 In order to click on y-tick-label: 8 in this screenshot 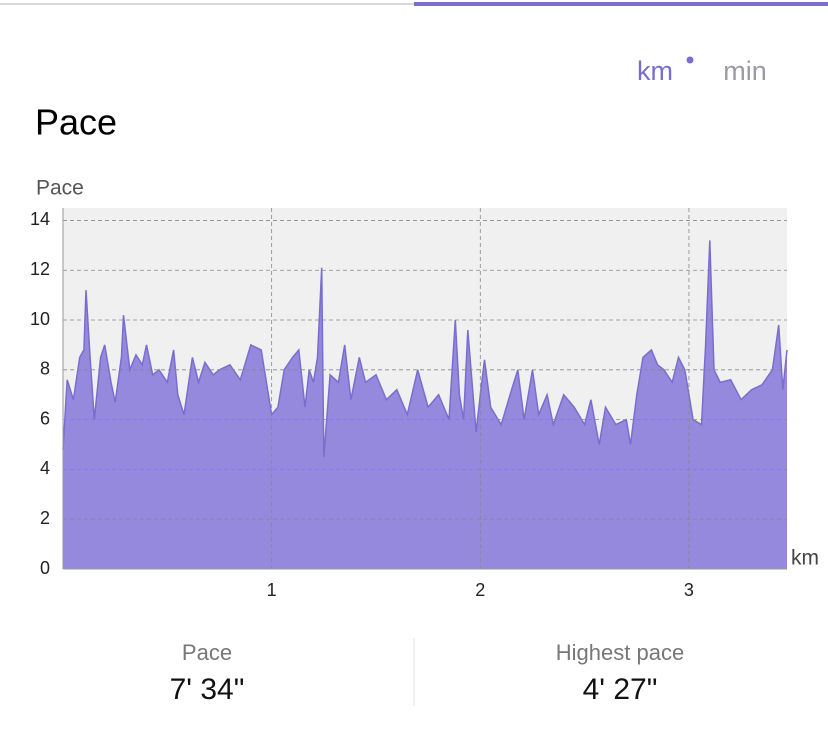, I will do `click(45, 369)`.